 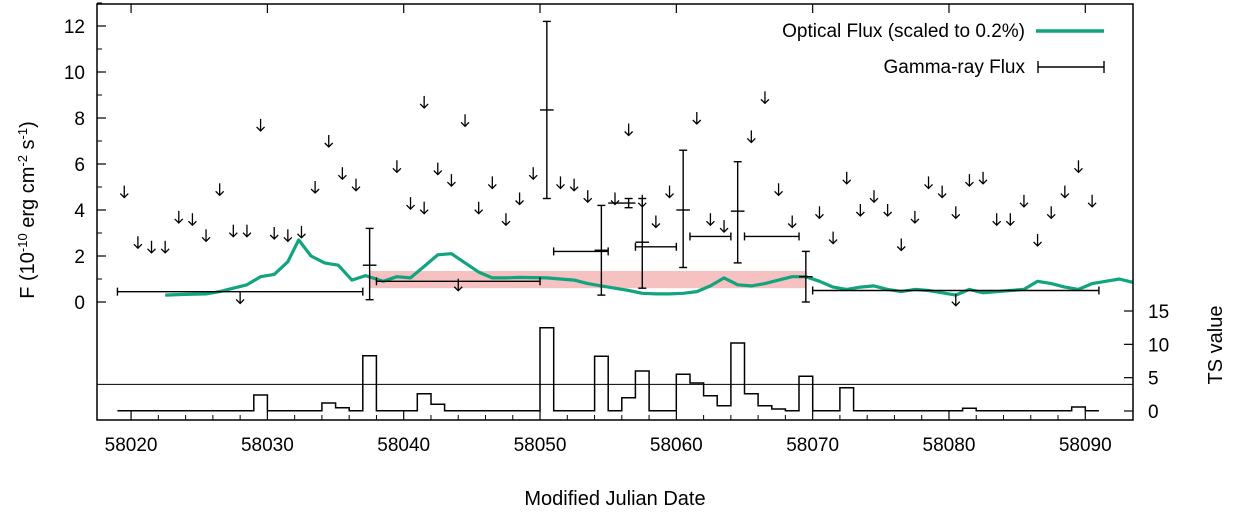 I want to click on x-tick-label: 58030, so click(x=267, y=445).